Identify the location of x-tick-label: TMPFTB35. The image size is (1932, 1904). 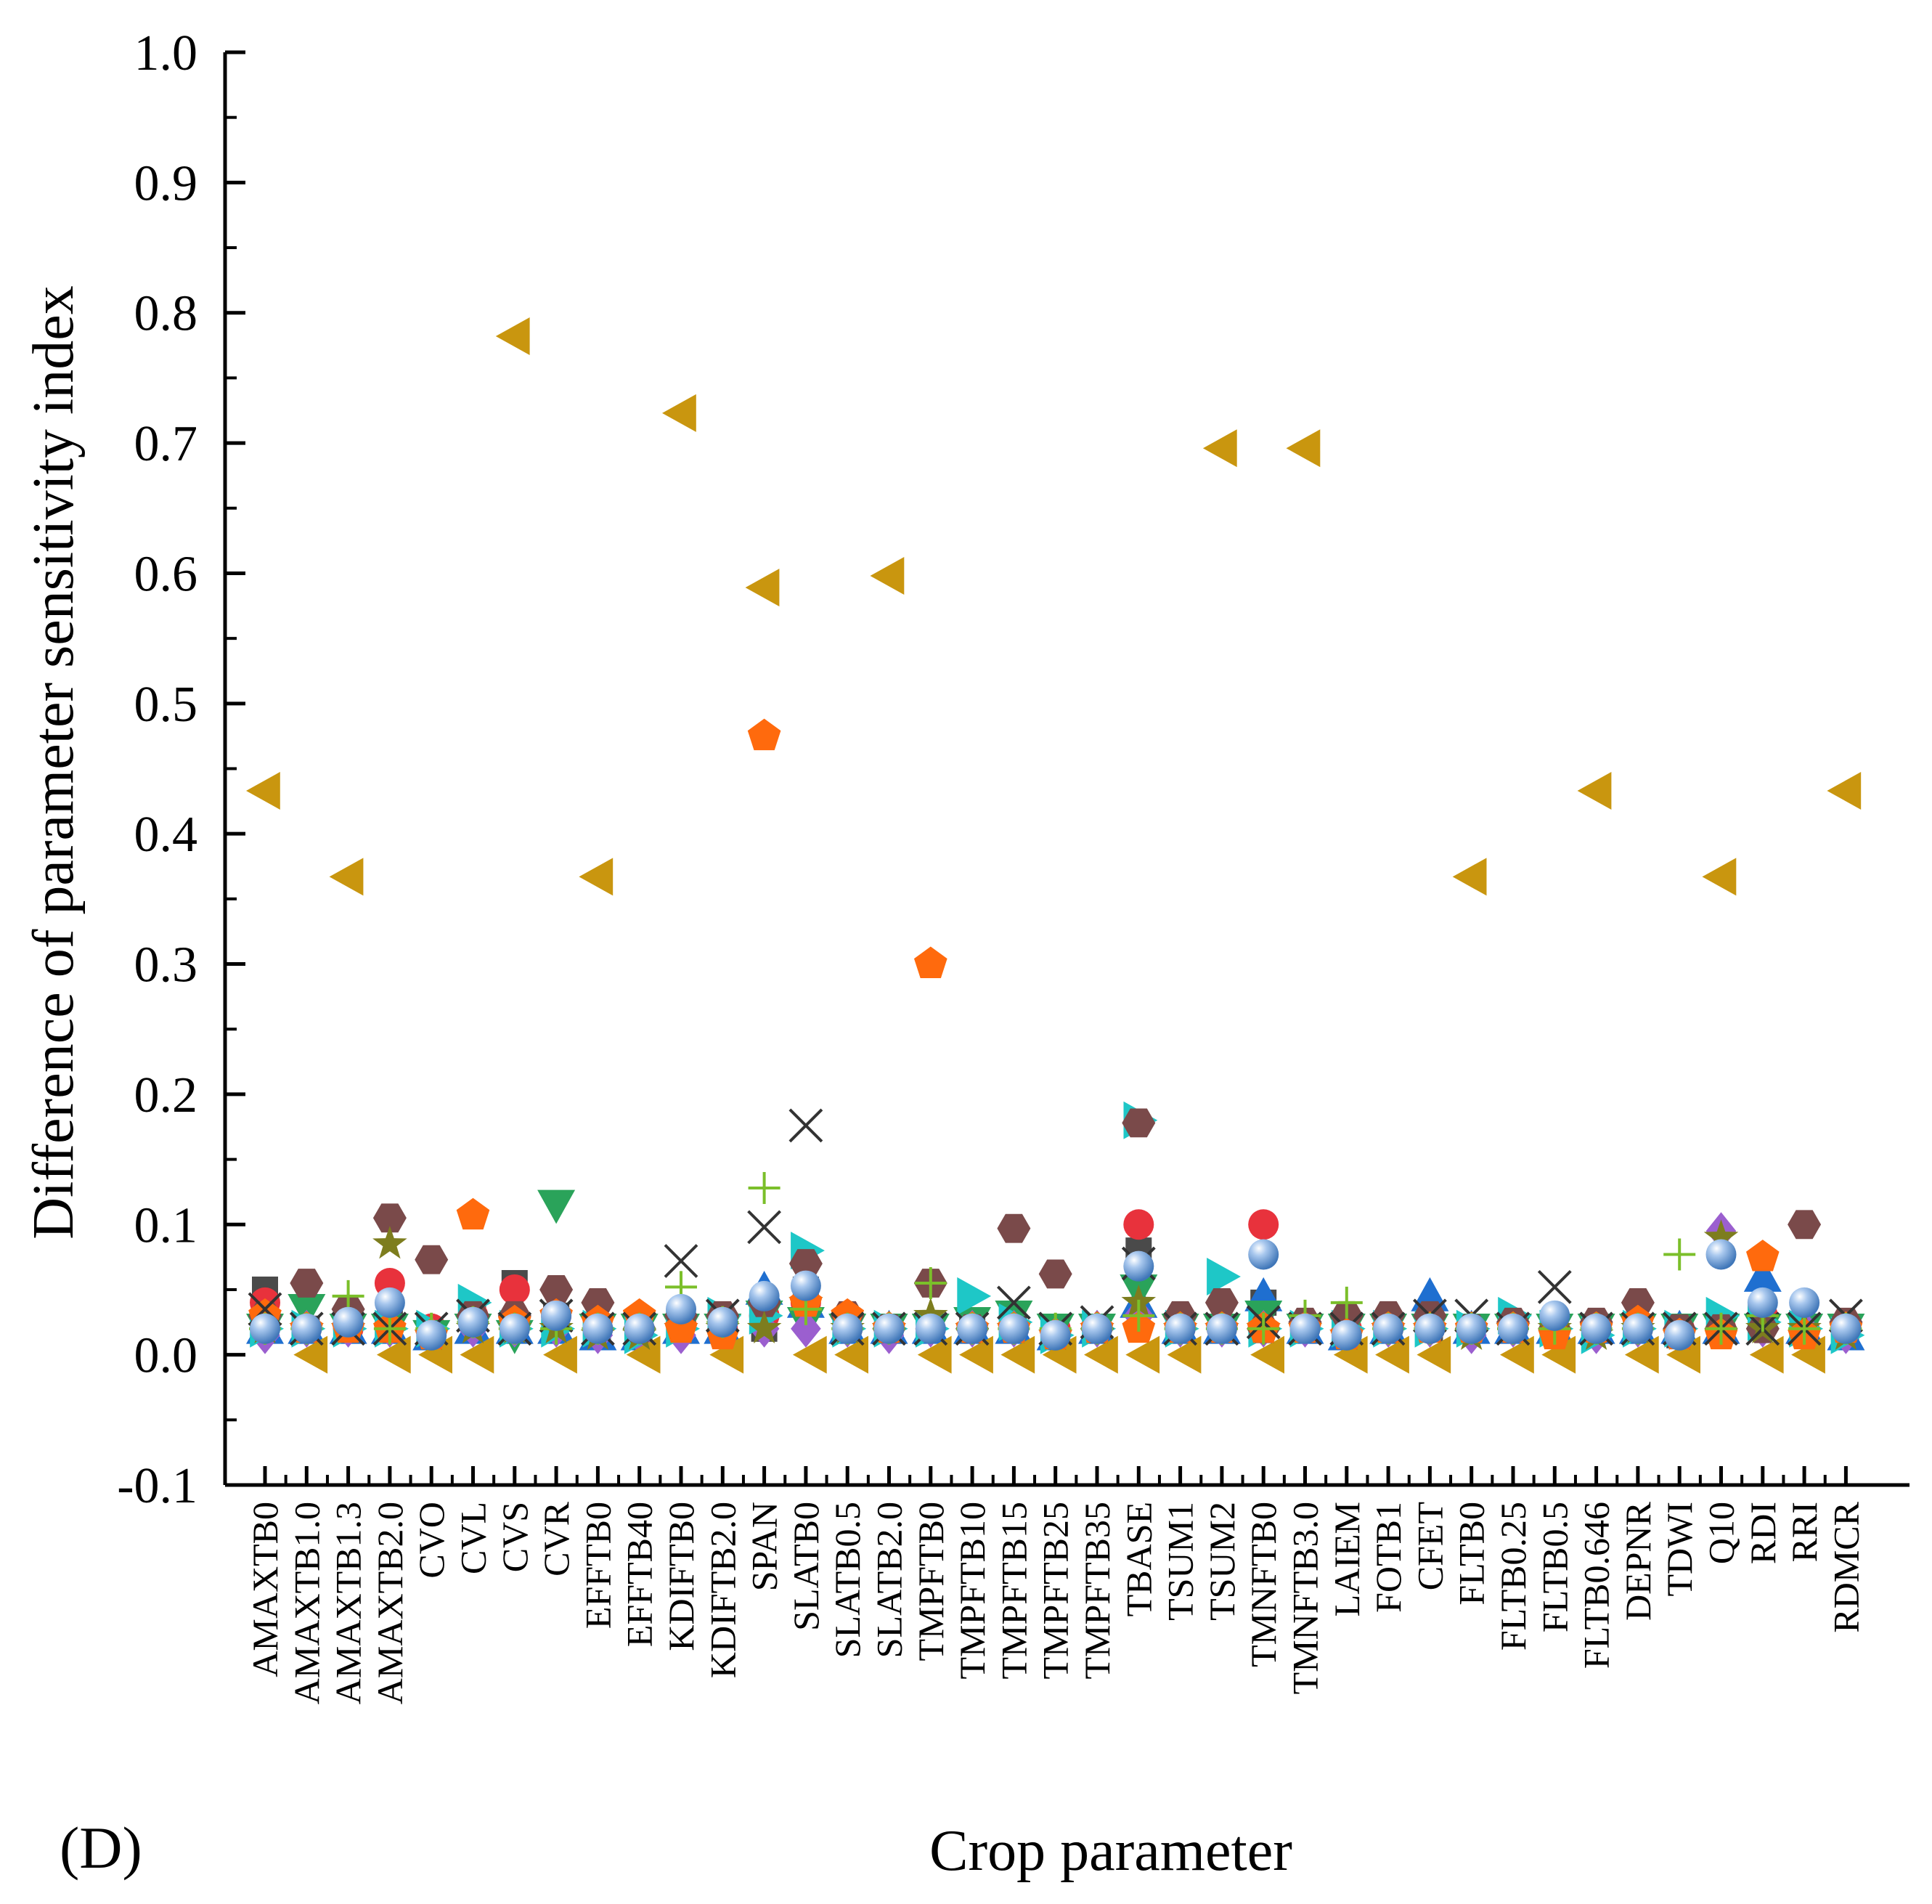
(1097, 1591).